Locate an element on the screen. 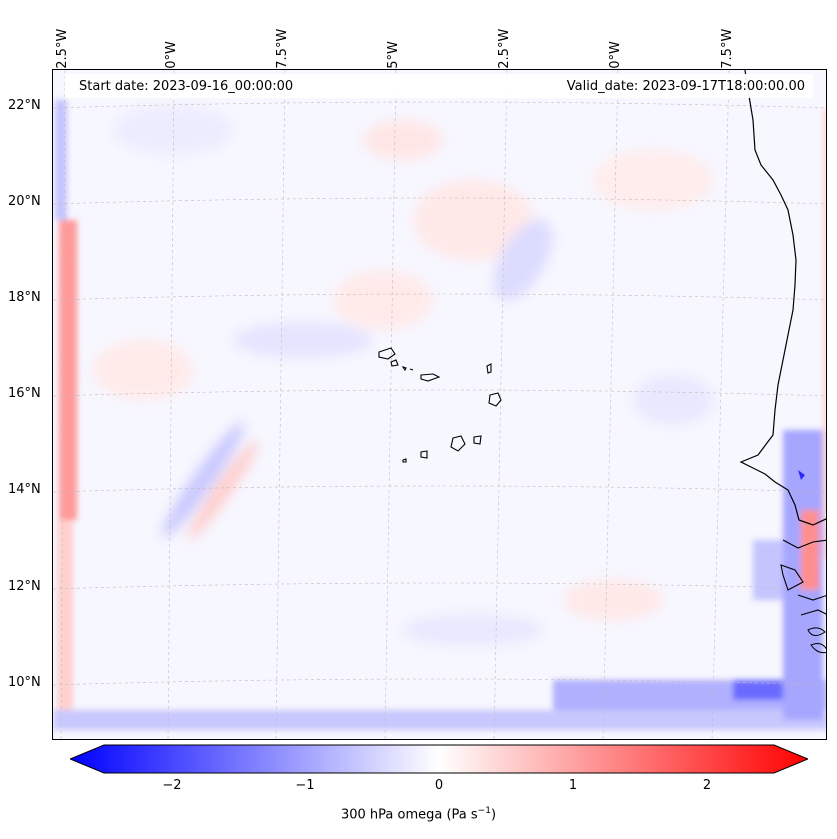 The image size is (837, 839). valid-date-label: Valid_date: 2023-09-17T18:00:00.00 is located at coordinates (685, 86).